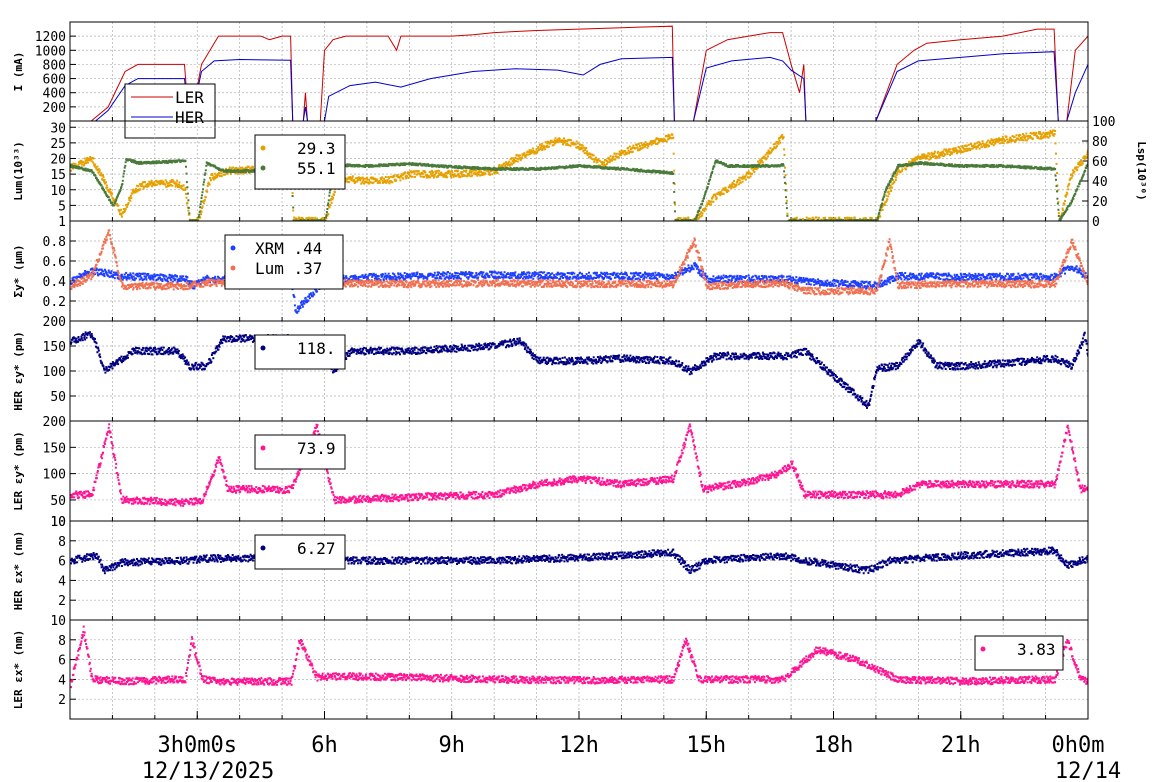 Image resolution: width=1160 pixels, height=782 pixels. What do you see at coordinates (18, 171) in the screenshot?
I see `y-axis-label: Lum(10³³)` at bounding box center [18, 171].